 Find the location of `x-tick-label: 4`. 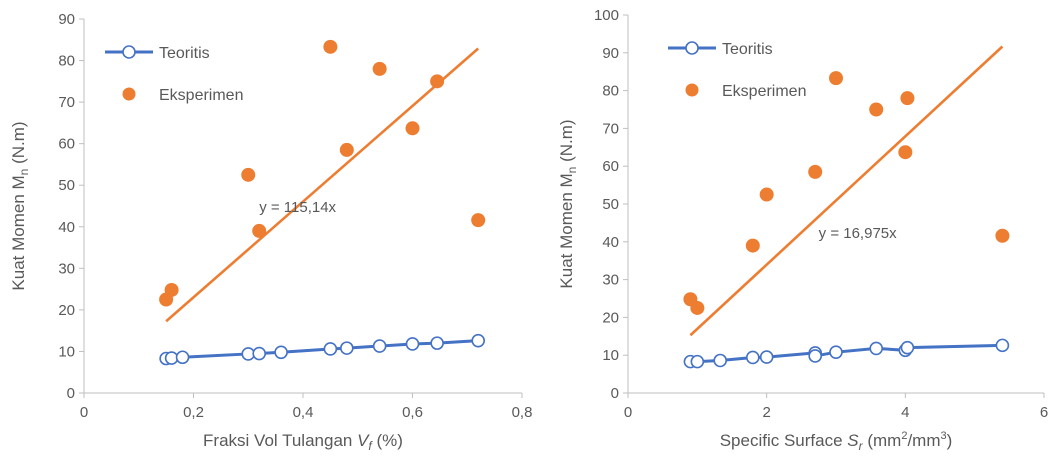

x-tick-label: 4 is located at coordinates (905, 412).